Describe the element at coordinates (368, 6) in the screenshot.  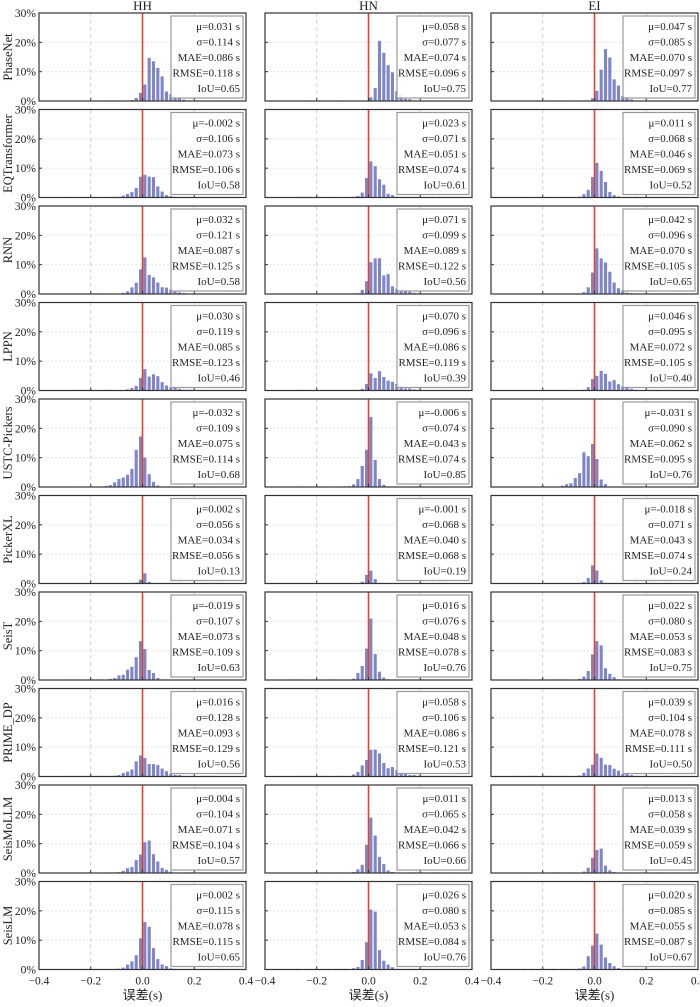
I see `column-title-hn: HN` at that location.